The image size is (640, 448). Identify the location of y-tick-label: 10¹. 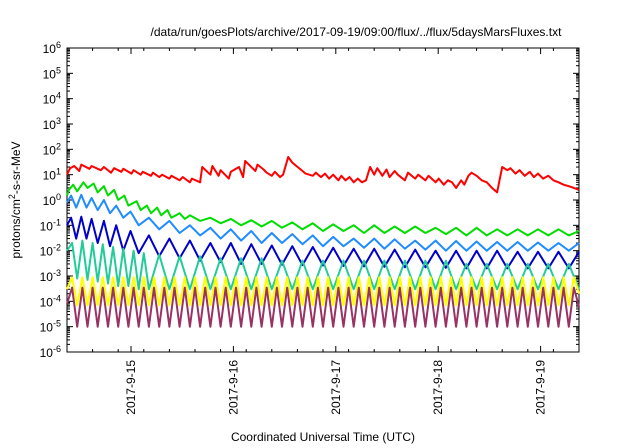
(52, 175).